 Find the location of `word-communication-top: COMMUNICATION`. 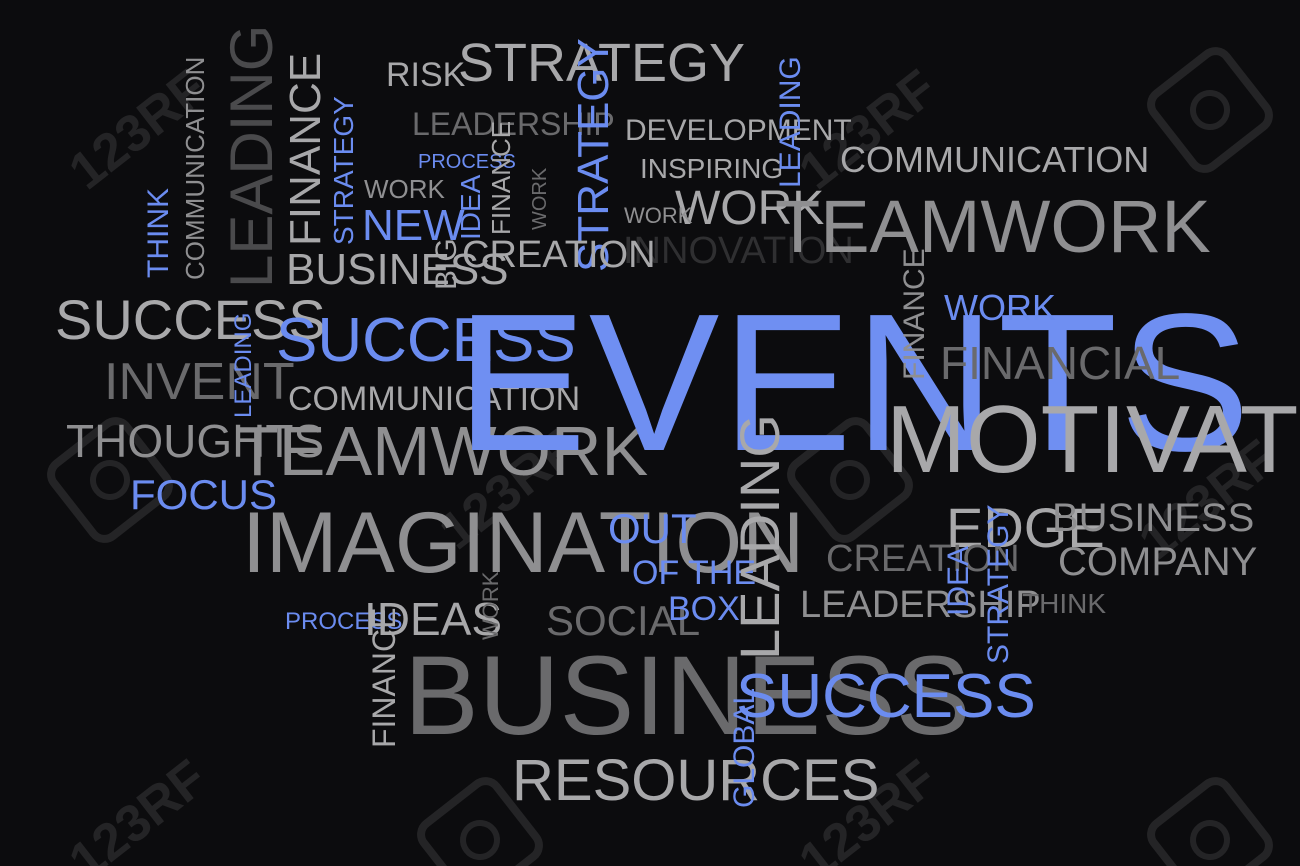

word-communication-top: COMMUNICATION is located at coordinates (995, 159).